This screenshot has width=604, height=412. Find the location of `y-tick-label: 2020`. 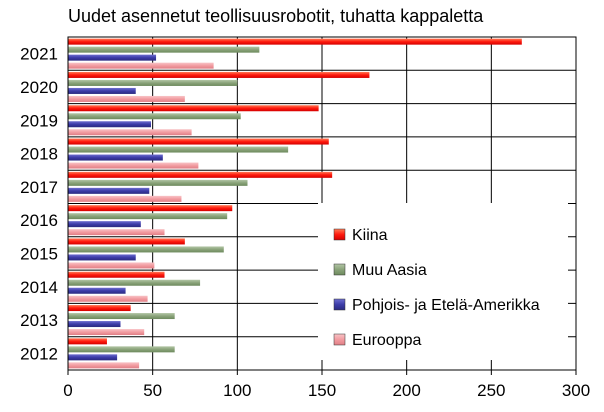

y-tick-label: 2020 is located at coordinates (39, 87).